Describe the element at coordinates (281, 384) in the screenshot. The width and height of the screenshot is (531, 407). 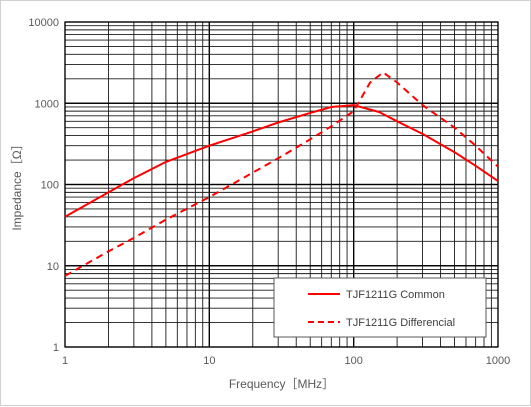
I see `x-axis-title: Frequency［MHz］` at that location.